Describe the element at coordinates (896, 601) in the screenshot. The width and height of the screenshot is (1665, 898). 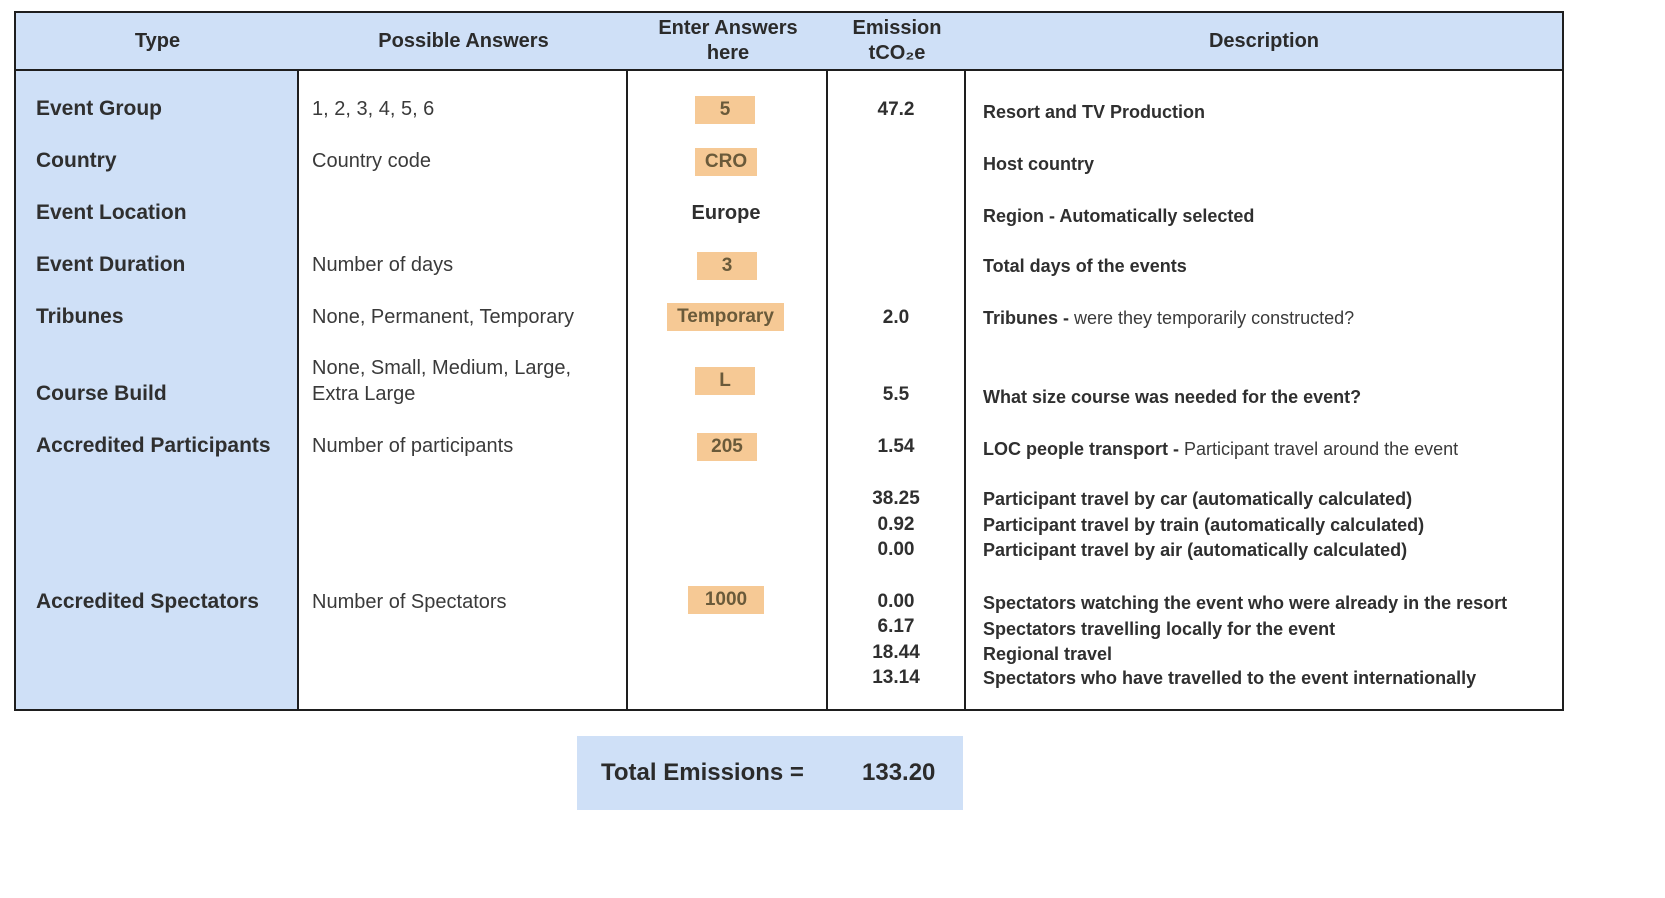
I see `emission-spectators-resort: 0.00` at that location.